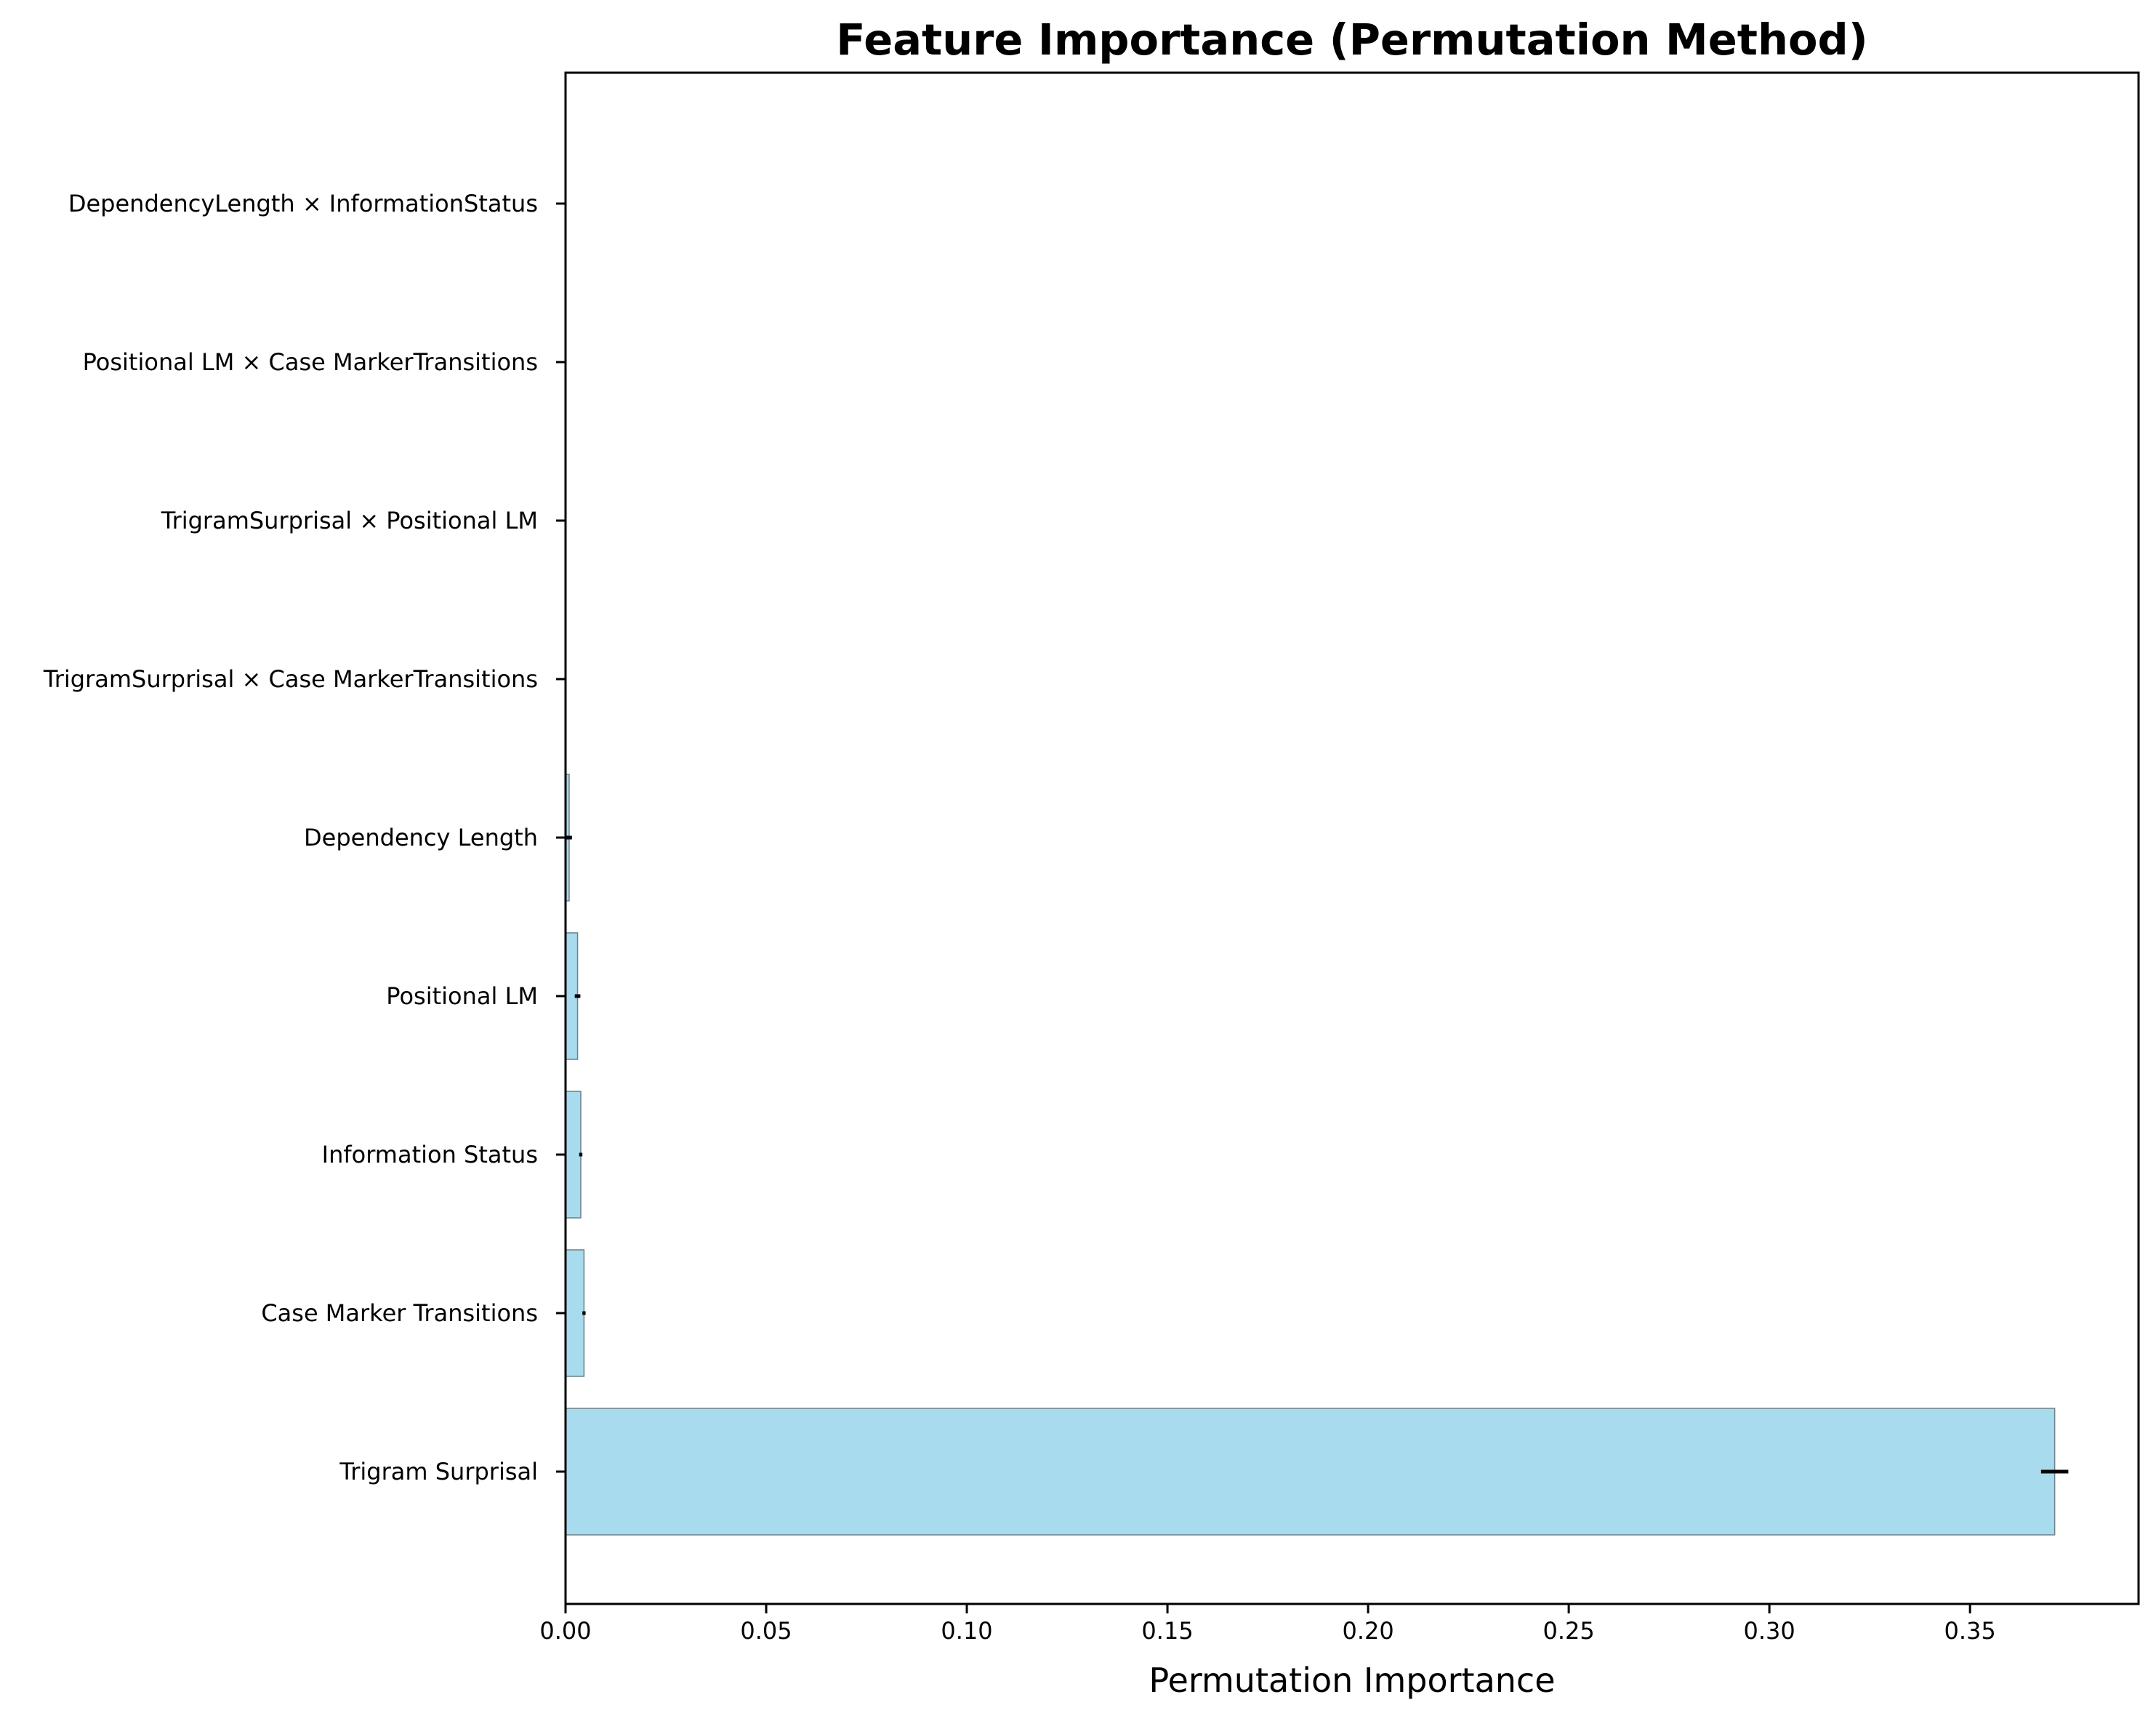  I want to click on y-tick-label: Trigram Surprisal, so click(438, 1471).